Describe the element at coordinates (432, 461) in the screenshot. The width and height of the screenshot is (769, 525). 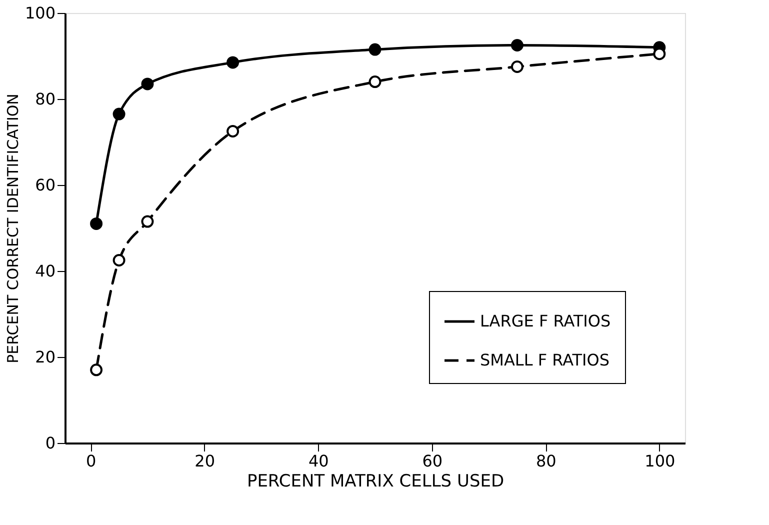
I see `x-tick-label: 60` at that location.